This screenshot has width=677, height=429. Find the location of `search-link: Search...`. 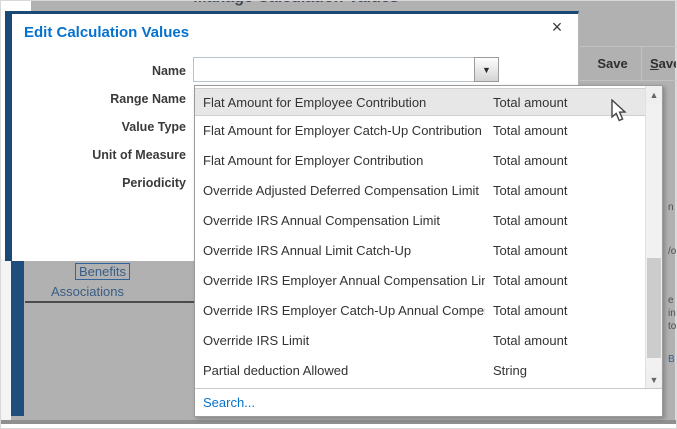

search-link: Search... is located at coordinates (229, 402).